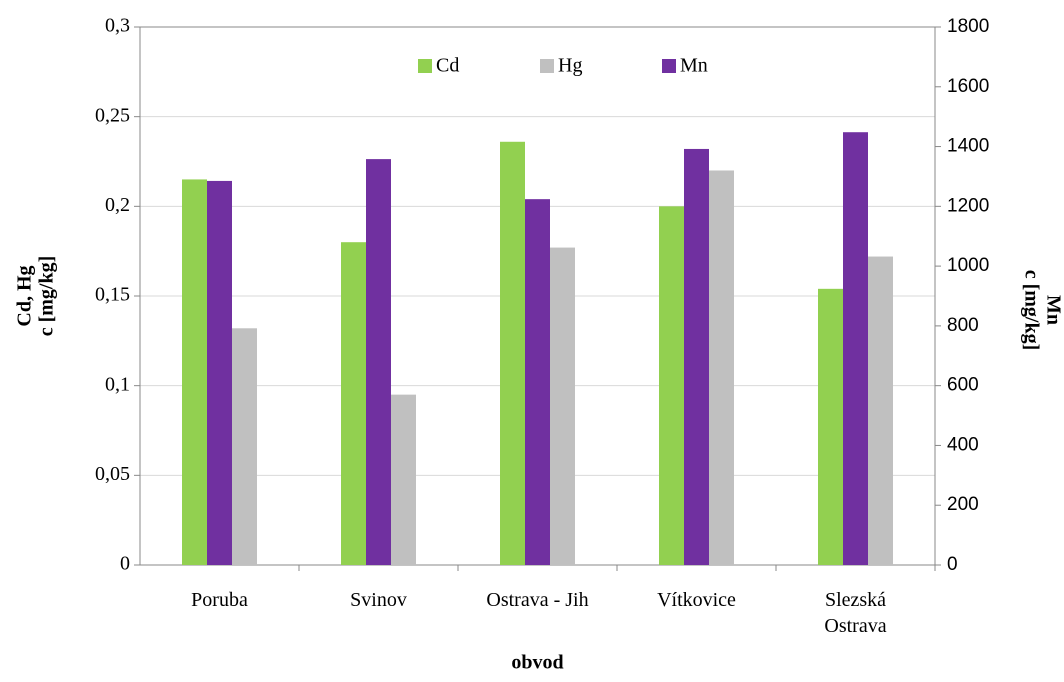 The width and height of the screenshot is (1064, 682). Describe the element at coordinates (112, 115) in the screenshot. I see `y-tick-label: 0,25` at that location.